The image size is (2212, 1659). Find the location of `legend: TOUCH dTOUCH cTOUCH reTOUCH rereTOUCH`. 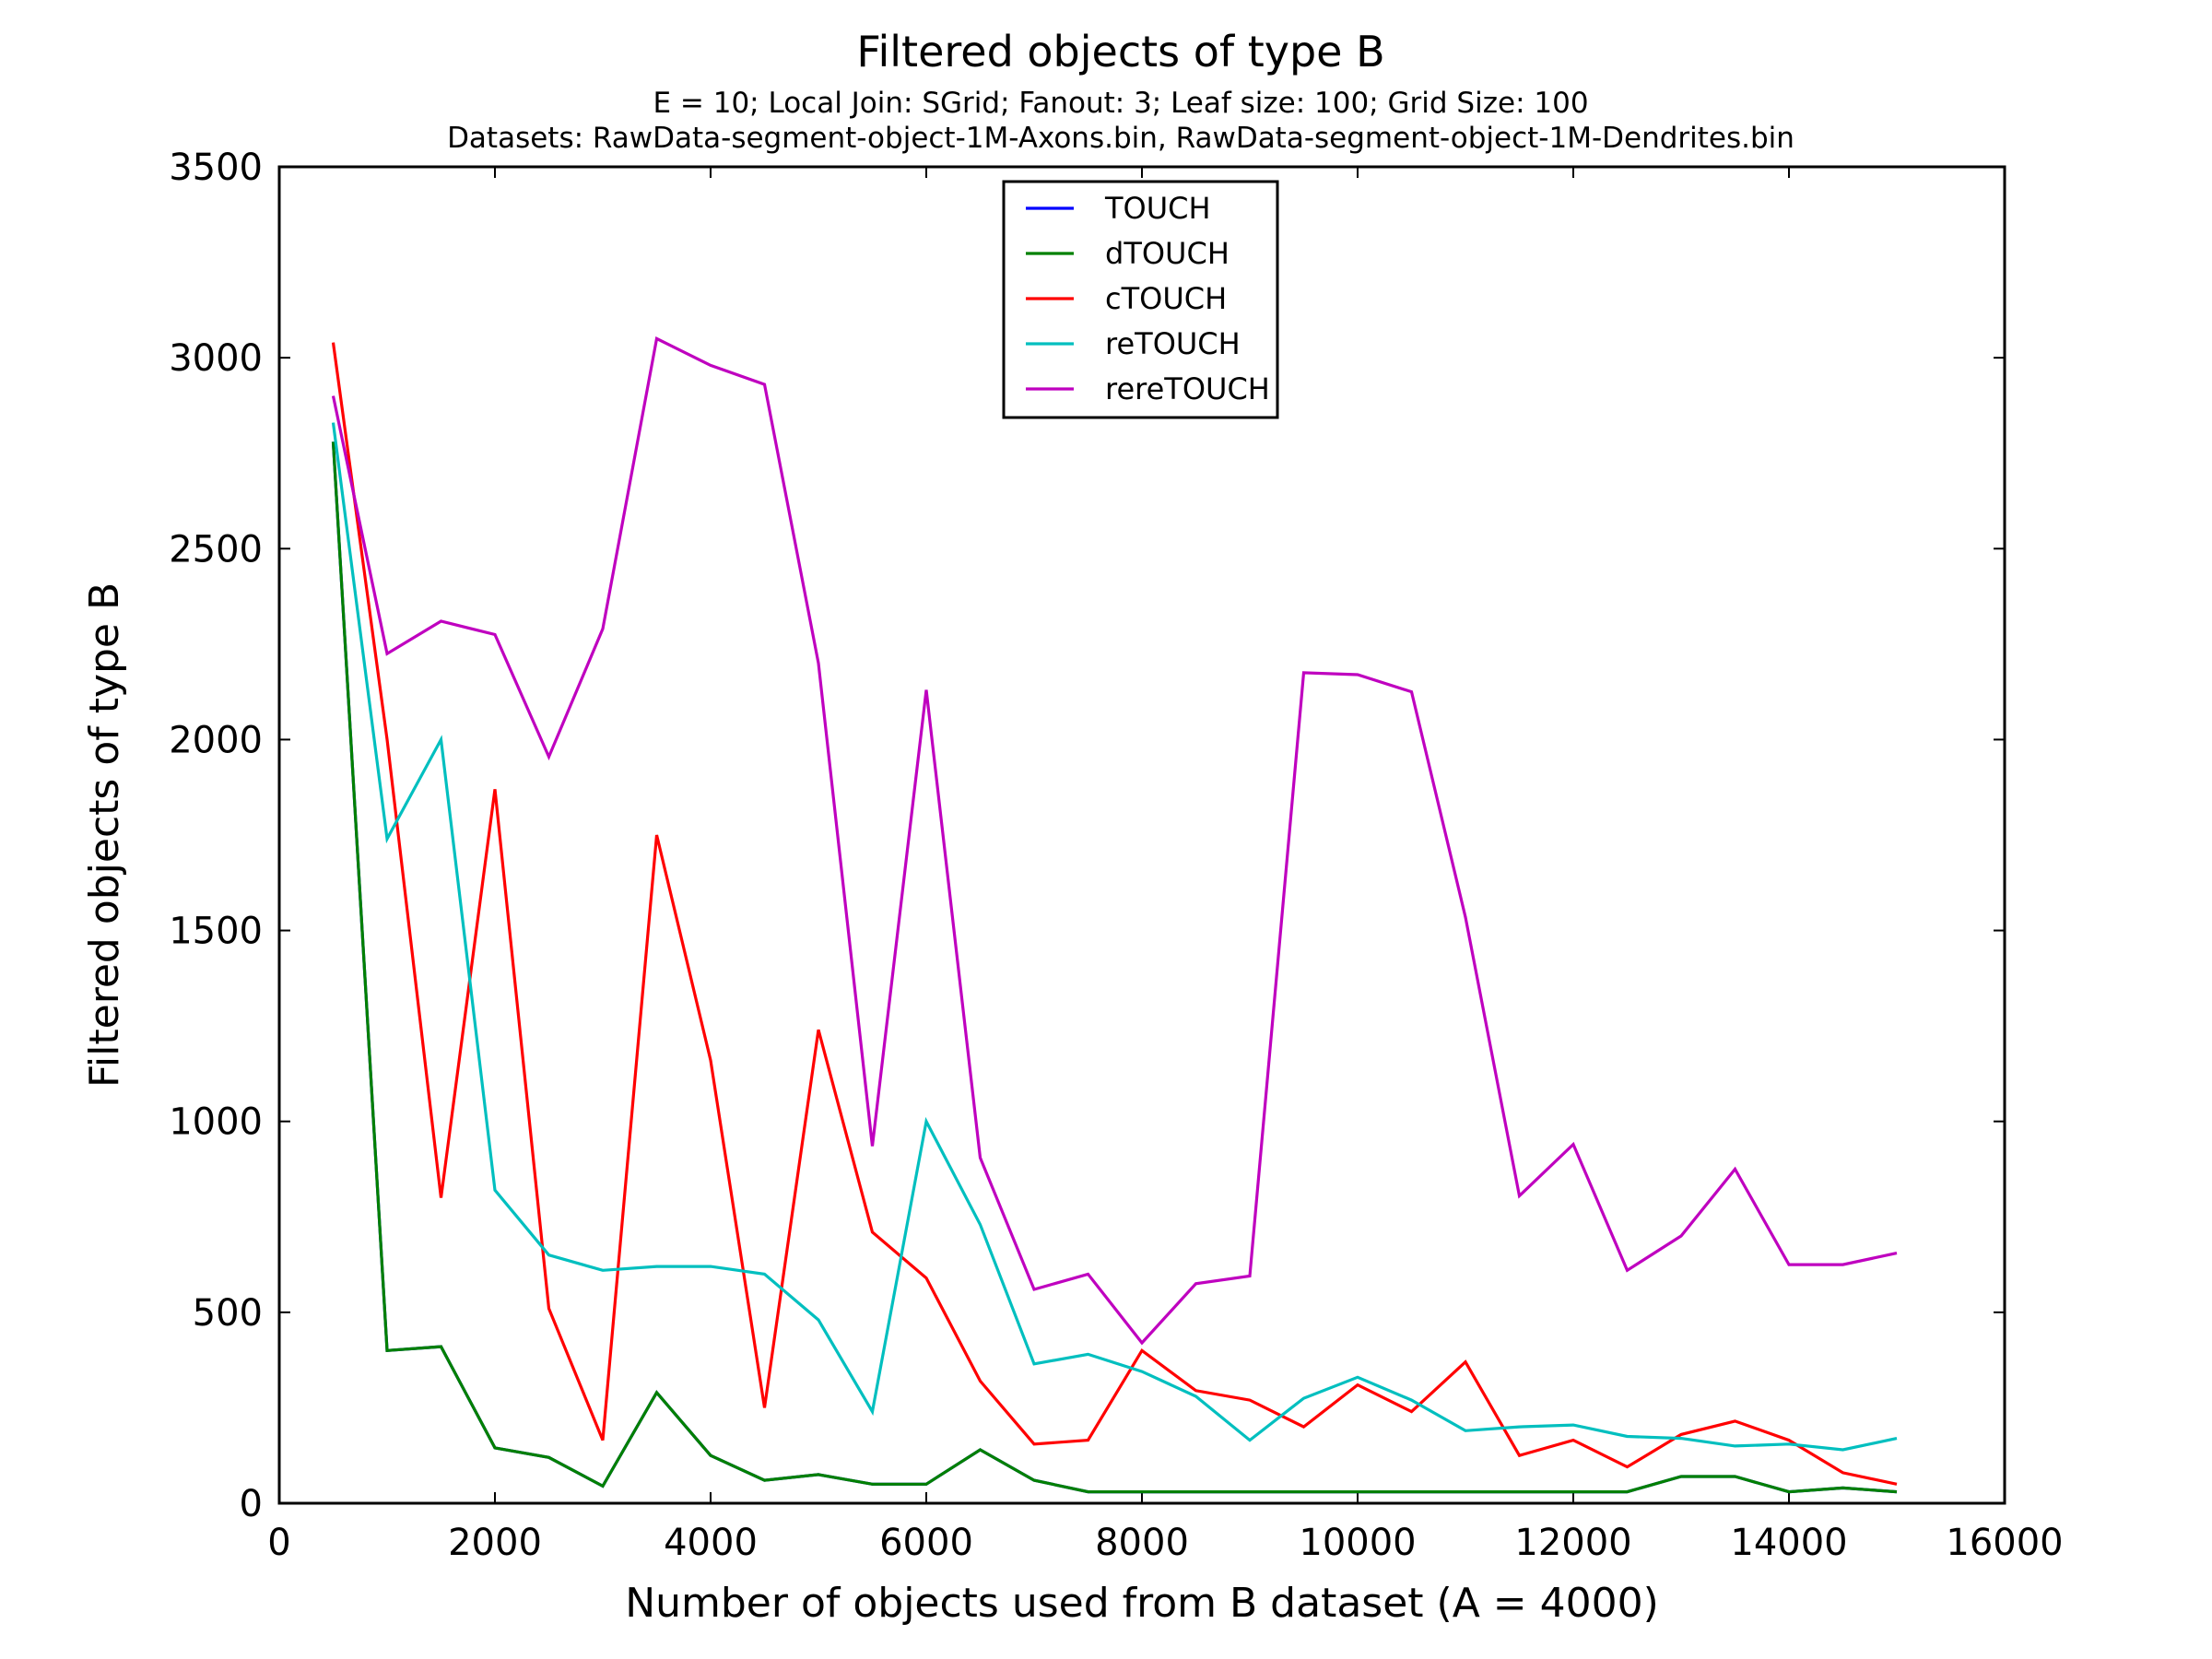

legend: TOUCH dTOUCH cTOUCH reTOUCH rereTOUCH is located at coordinates (1140, 299).